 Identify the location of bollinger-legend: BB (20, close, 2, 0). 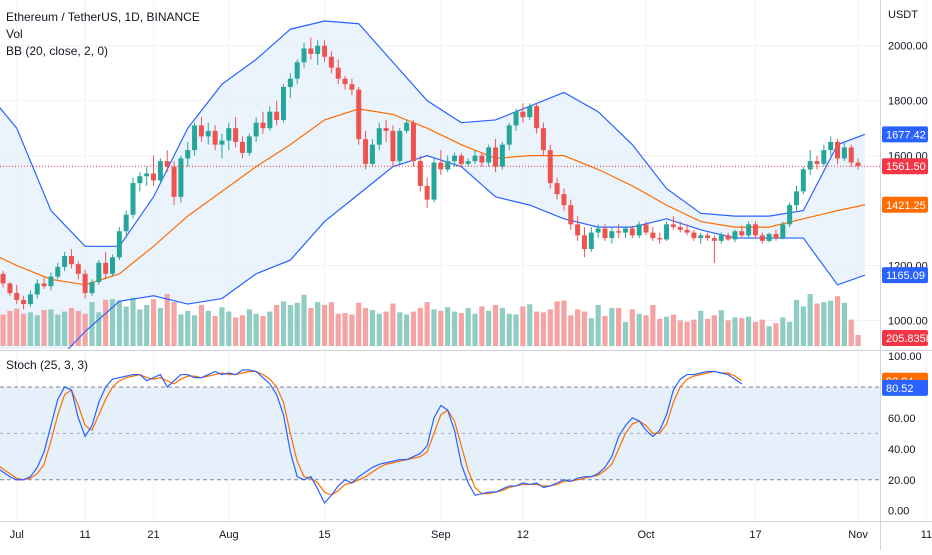
(57, 51).